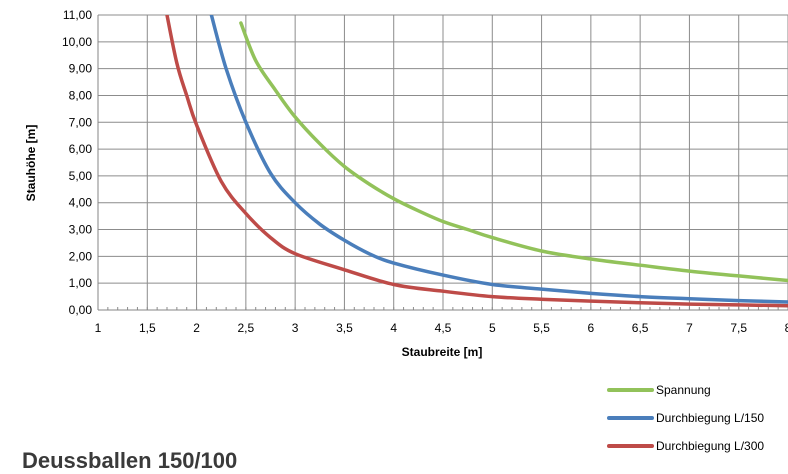 This screenshot has width=788, height=474. Describe the element at coordinates (738, 328) in the screenshot. I see `x-tick-label: 7,5` at that location.